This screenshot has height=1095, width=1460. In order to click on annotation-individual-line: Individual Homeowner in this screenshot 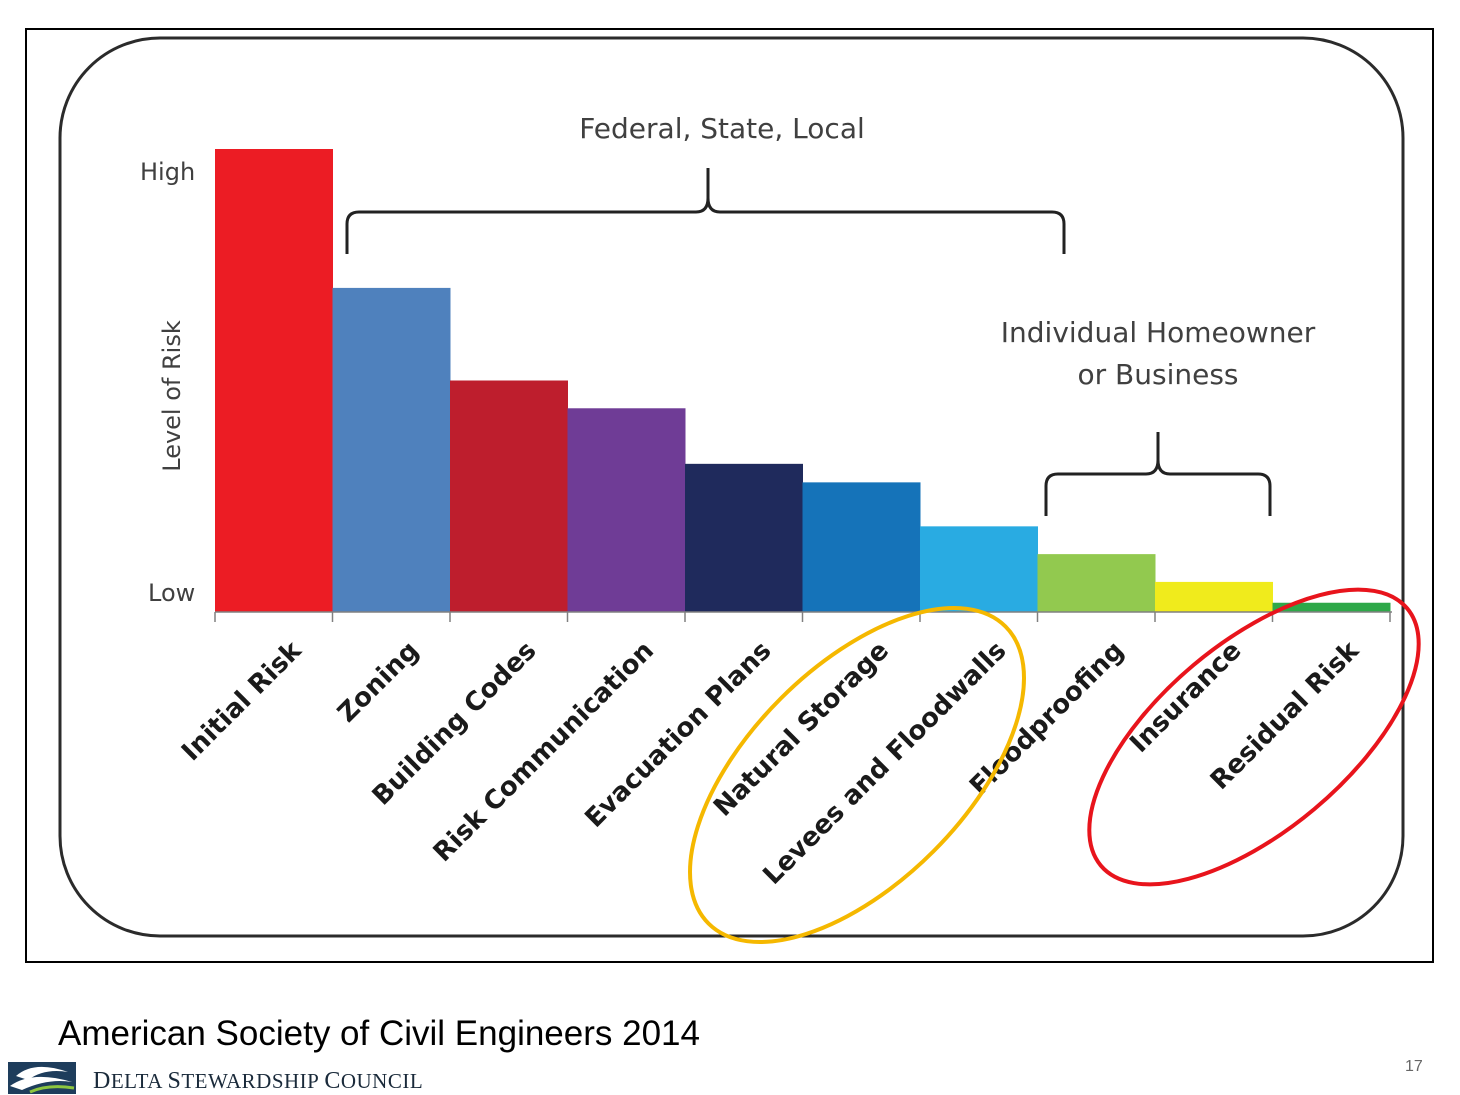, I will do `click(1158, 332)`.